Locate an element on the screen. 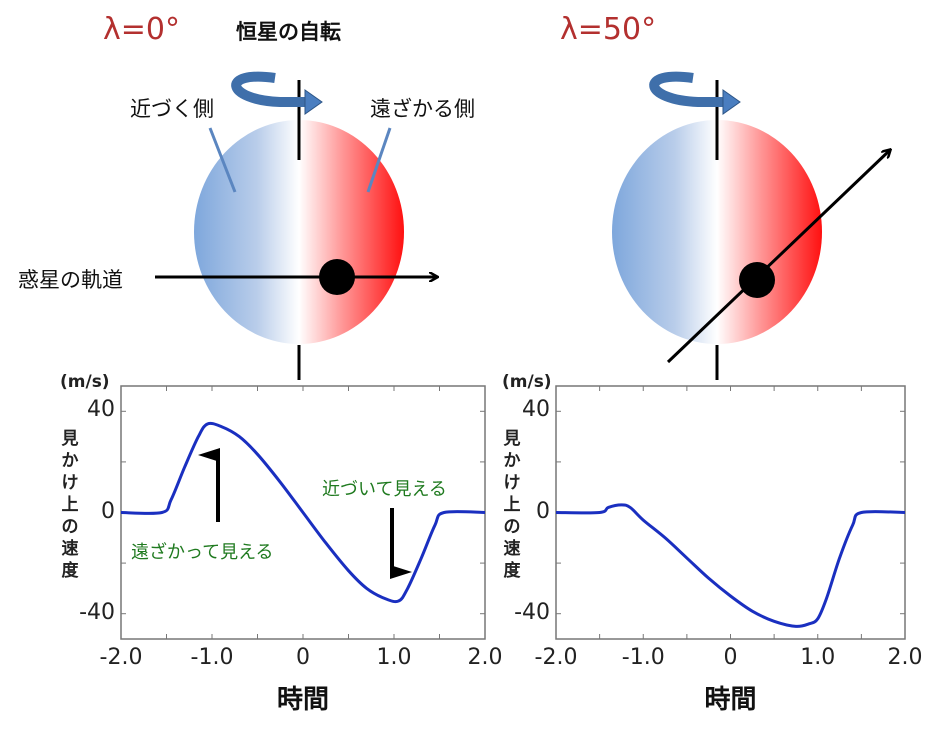 This screenshot has height=755, width=942. orbit-label: 惑星の軌道 is located at coordinates (70, 280).